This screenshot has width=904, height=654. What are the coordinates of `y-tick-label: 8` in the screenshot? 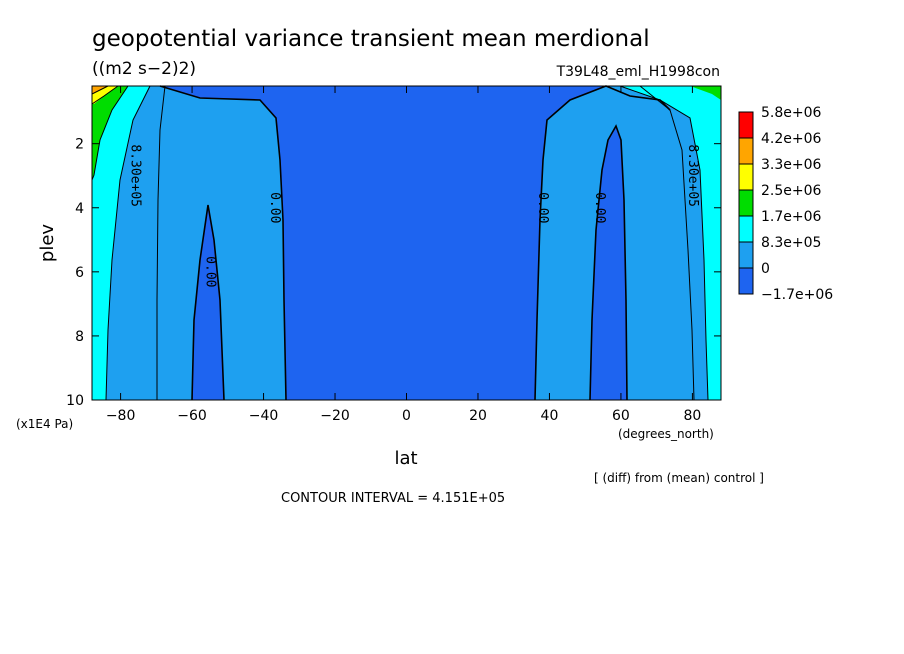 It's located at (79, 337).